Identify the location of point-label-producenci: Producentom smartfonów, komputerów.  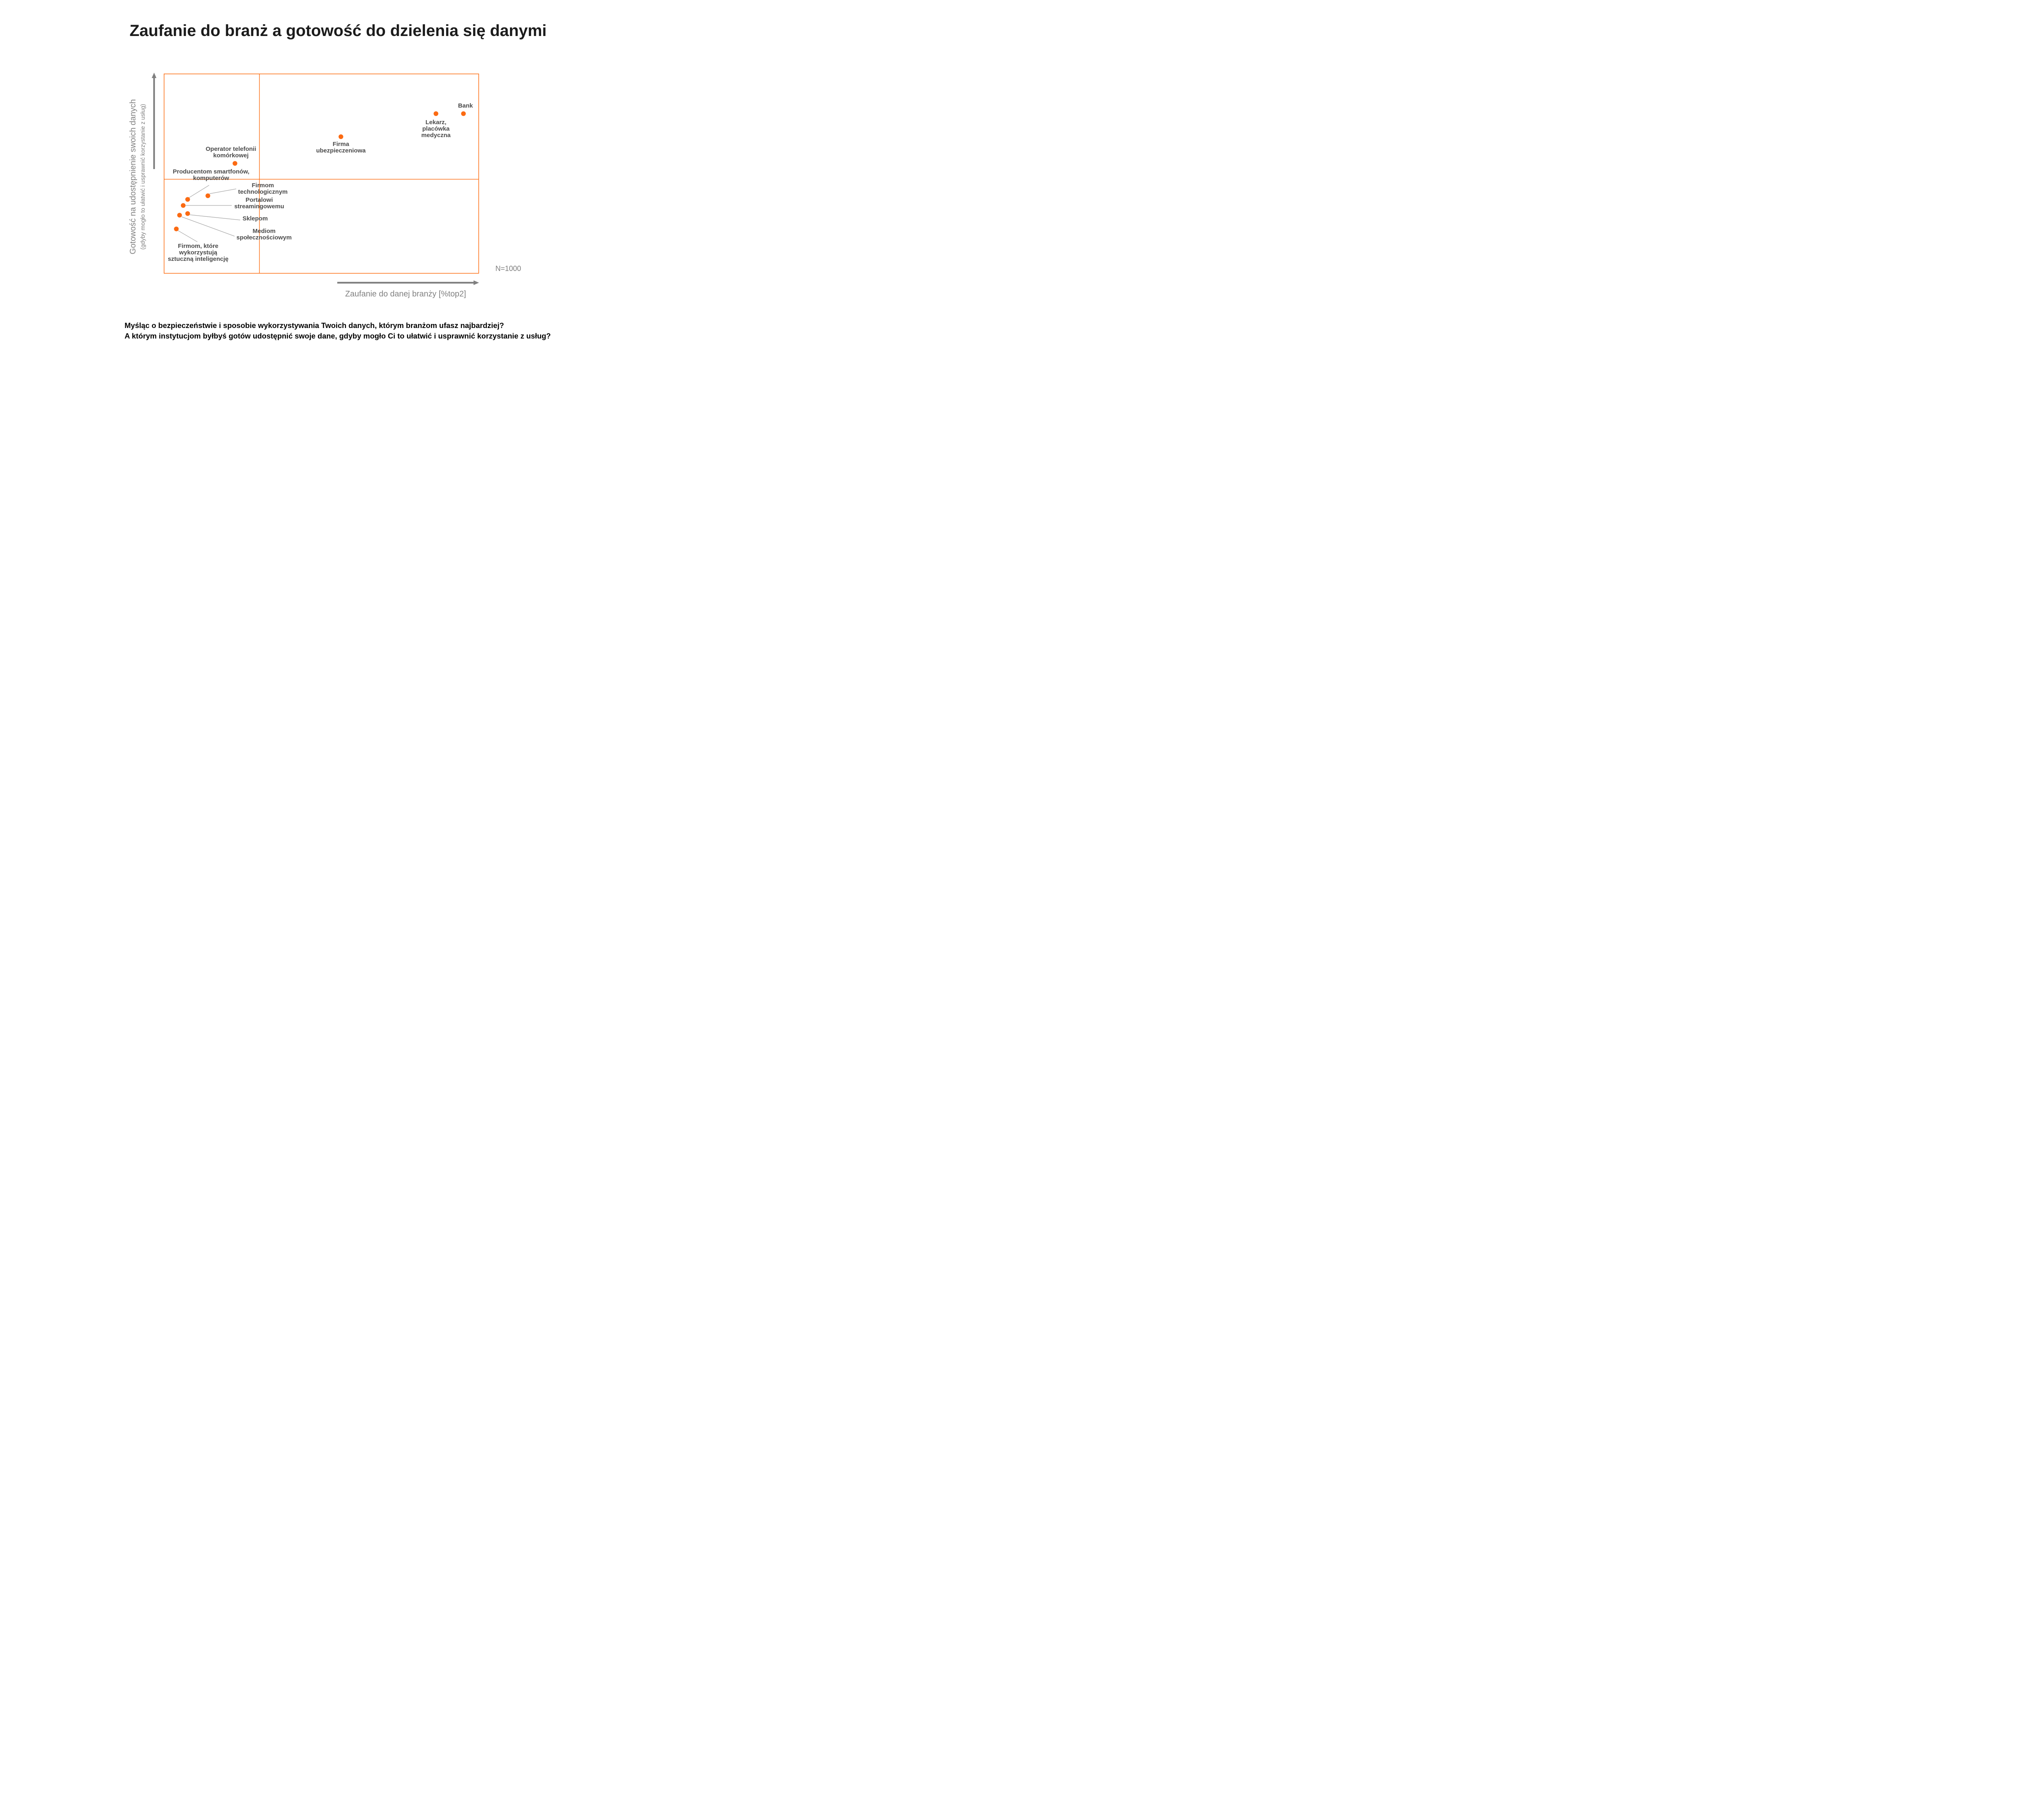
(211, 175).